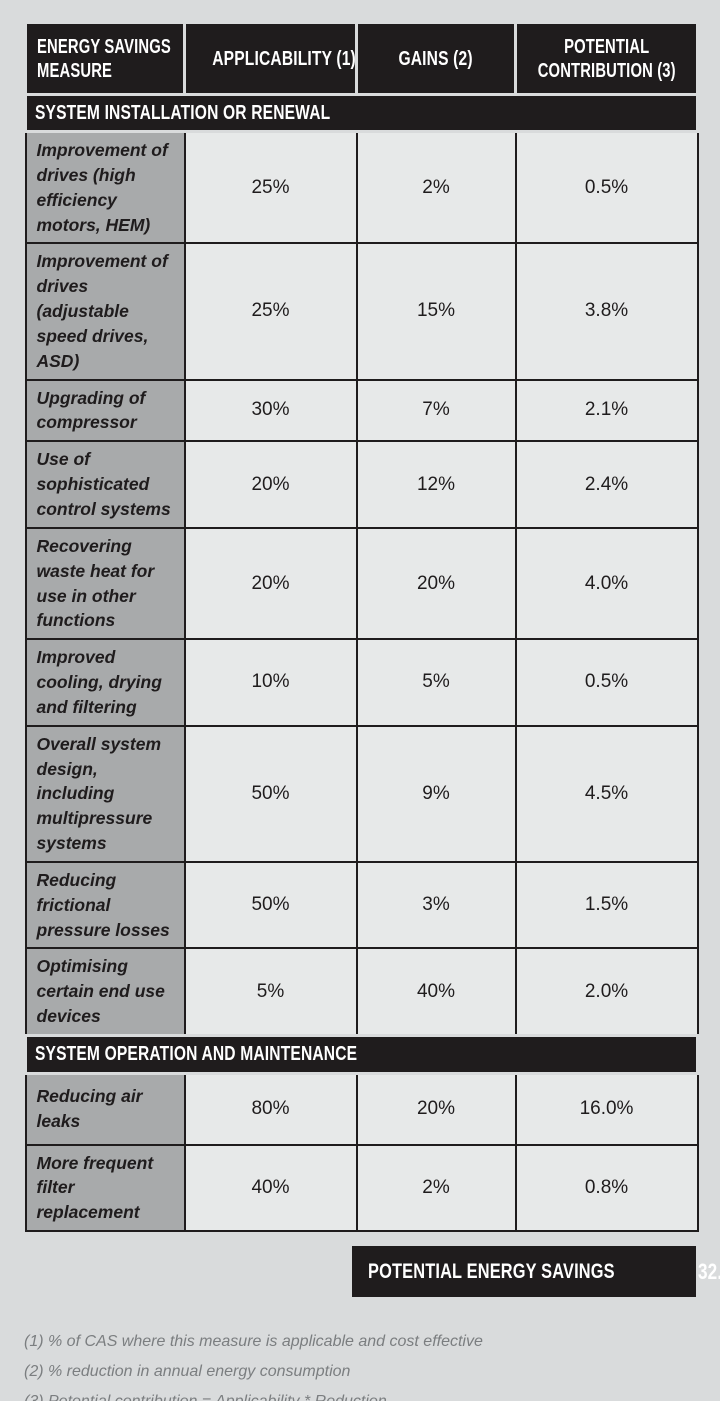  Describe the element at coordinates (183, 112) in the screenshot. I see `section-title: SYSTEM INSTALLATION OR RENEWAL` at that location.